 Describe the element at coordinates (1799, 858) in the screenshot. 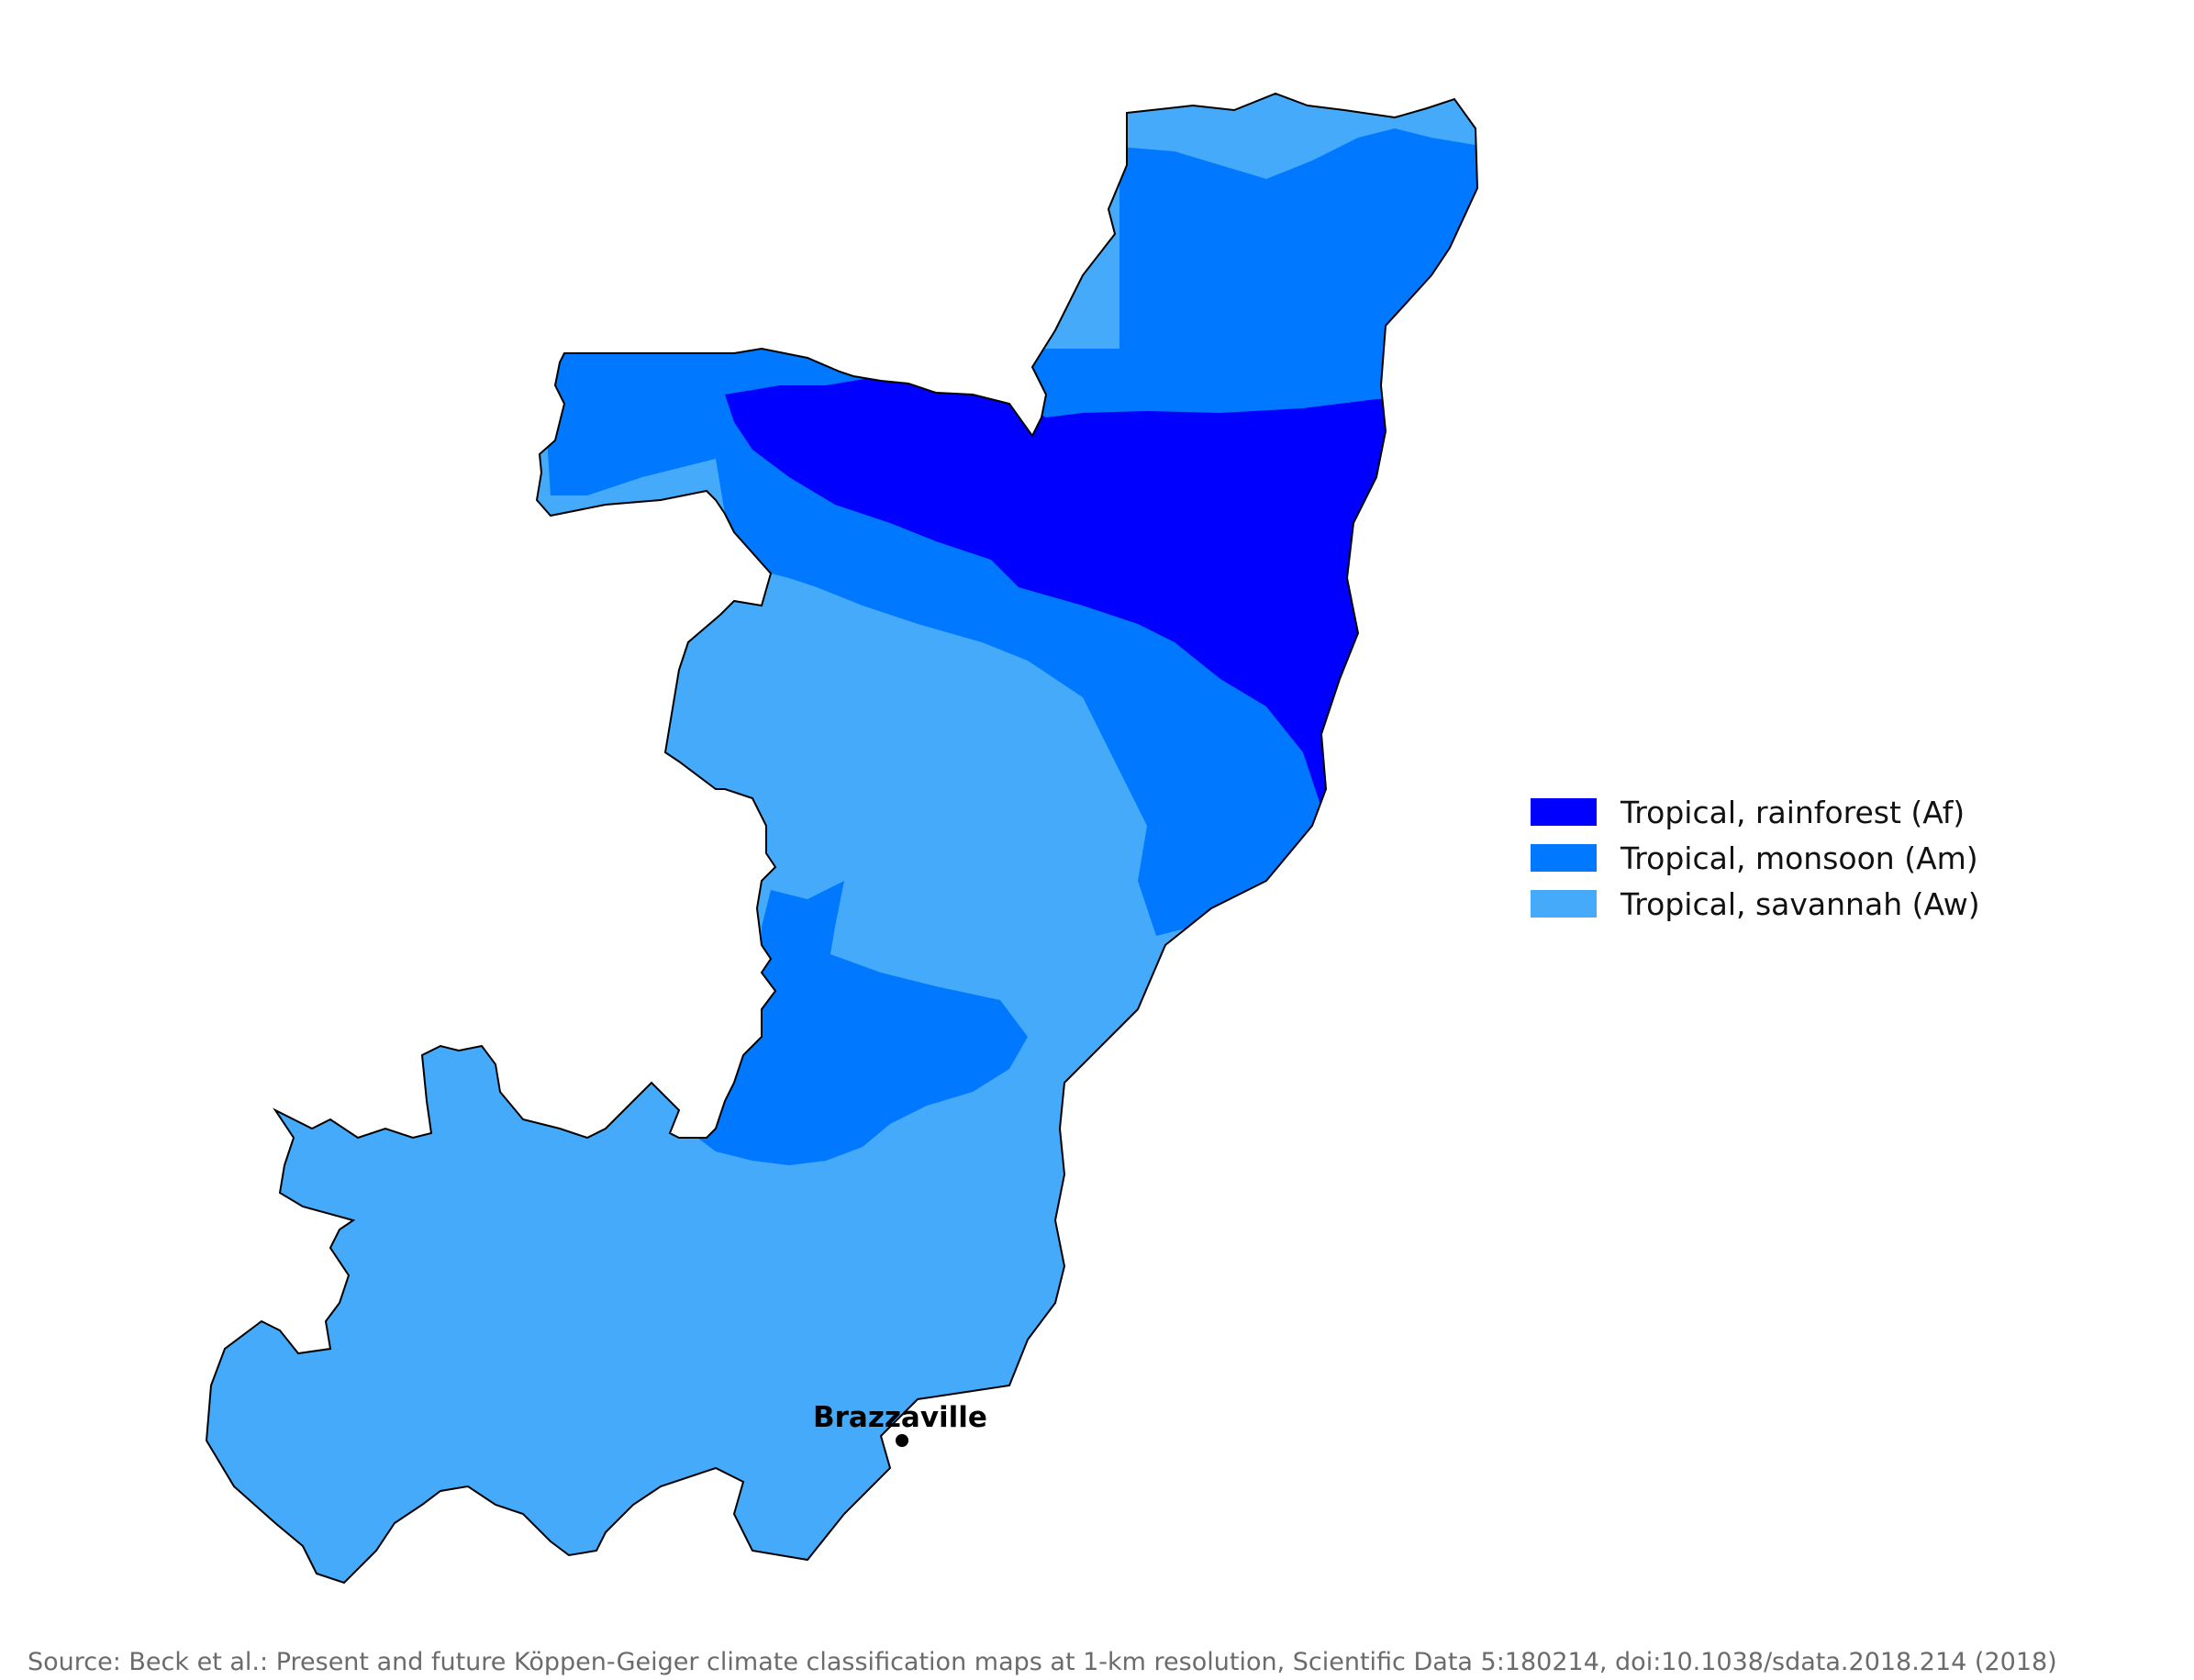

I see `legend-label-am: Tropical, monsoon (Am)` at that location.